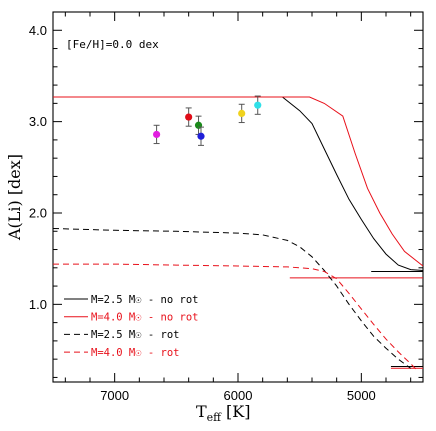 Image resolution: width=436 pixels, height=431 pixels. Describe the element at coordinates (38, 304) in the screenshot. I see `y-tick-label: 1.0` at that location.